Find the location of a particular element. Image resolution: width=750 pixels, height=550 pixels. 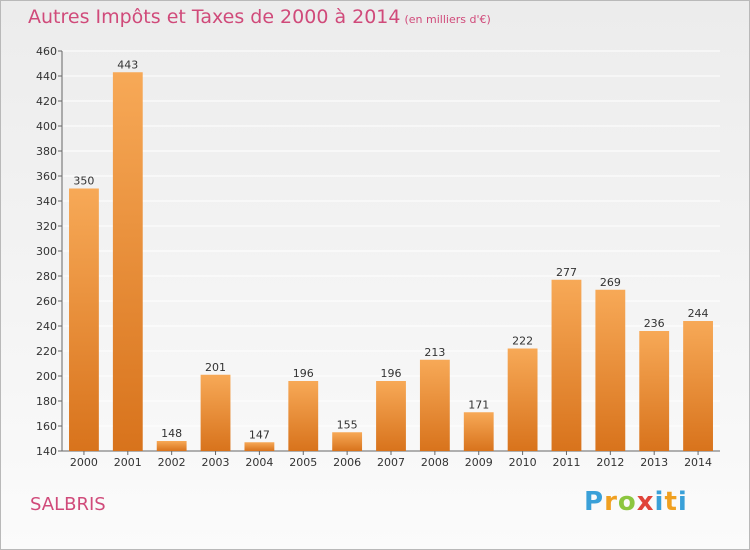

data-label: 269 is located at coordinates (610, 282).